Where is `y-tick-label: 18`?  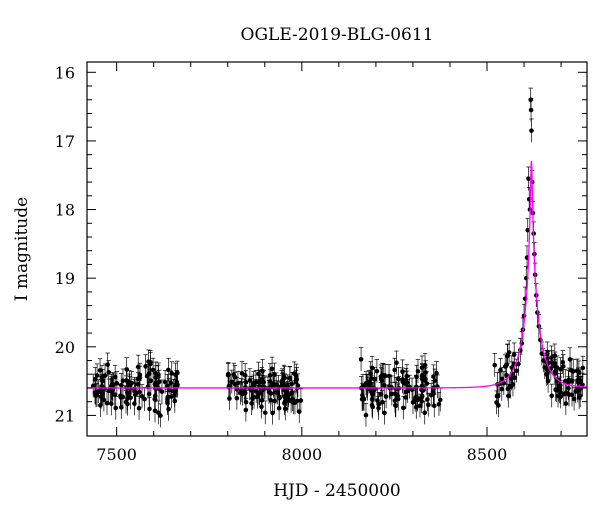
y-tick-label: 18 is located at coordinates (65, 210).